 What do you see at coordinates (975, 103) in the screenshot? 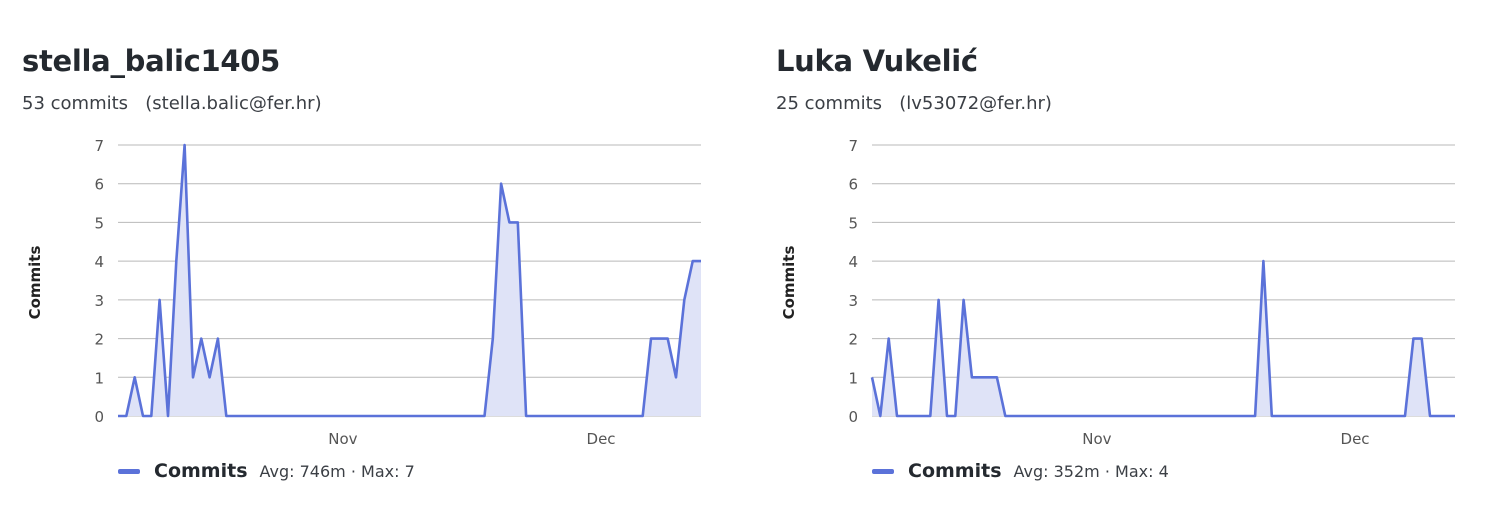
I see `contributor-email: (lv53072@fer.hr)` at bounding box center [975, 103].